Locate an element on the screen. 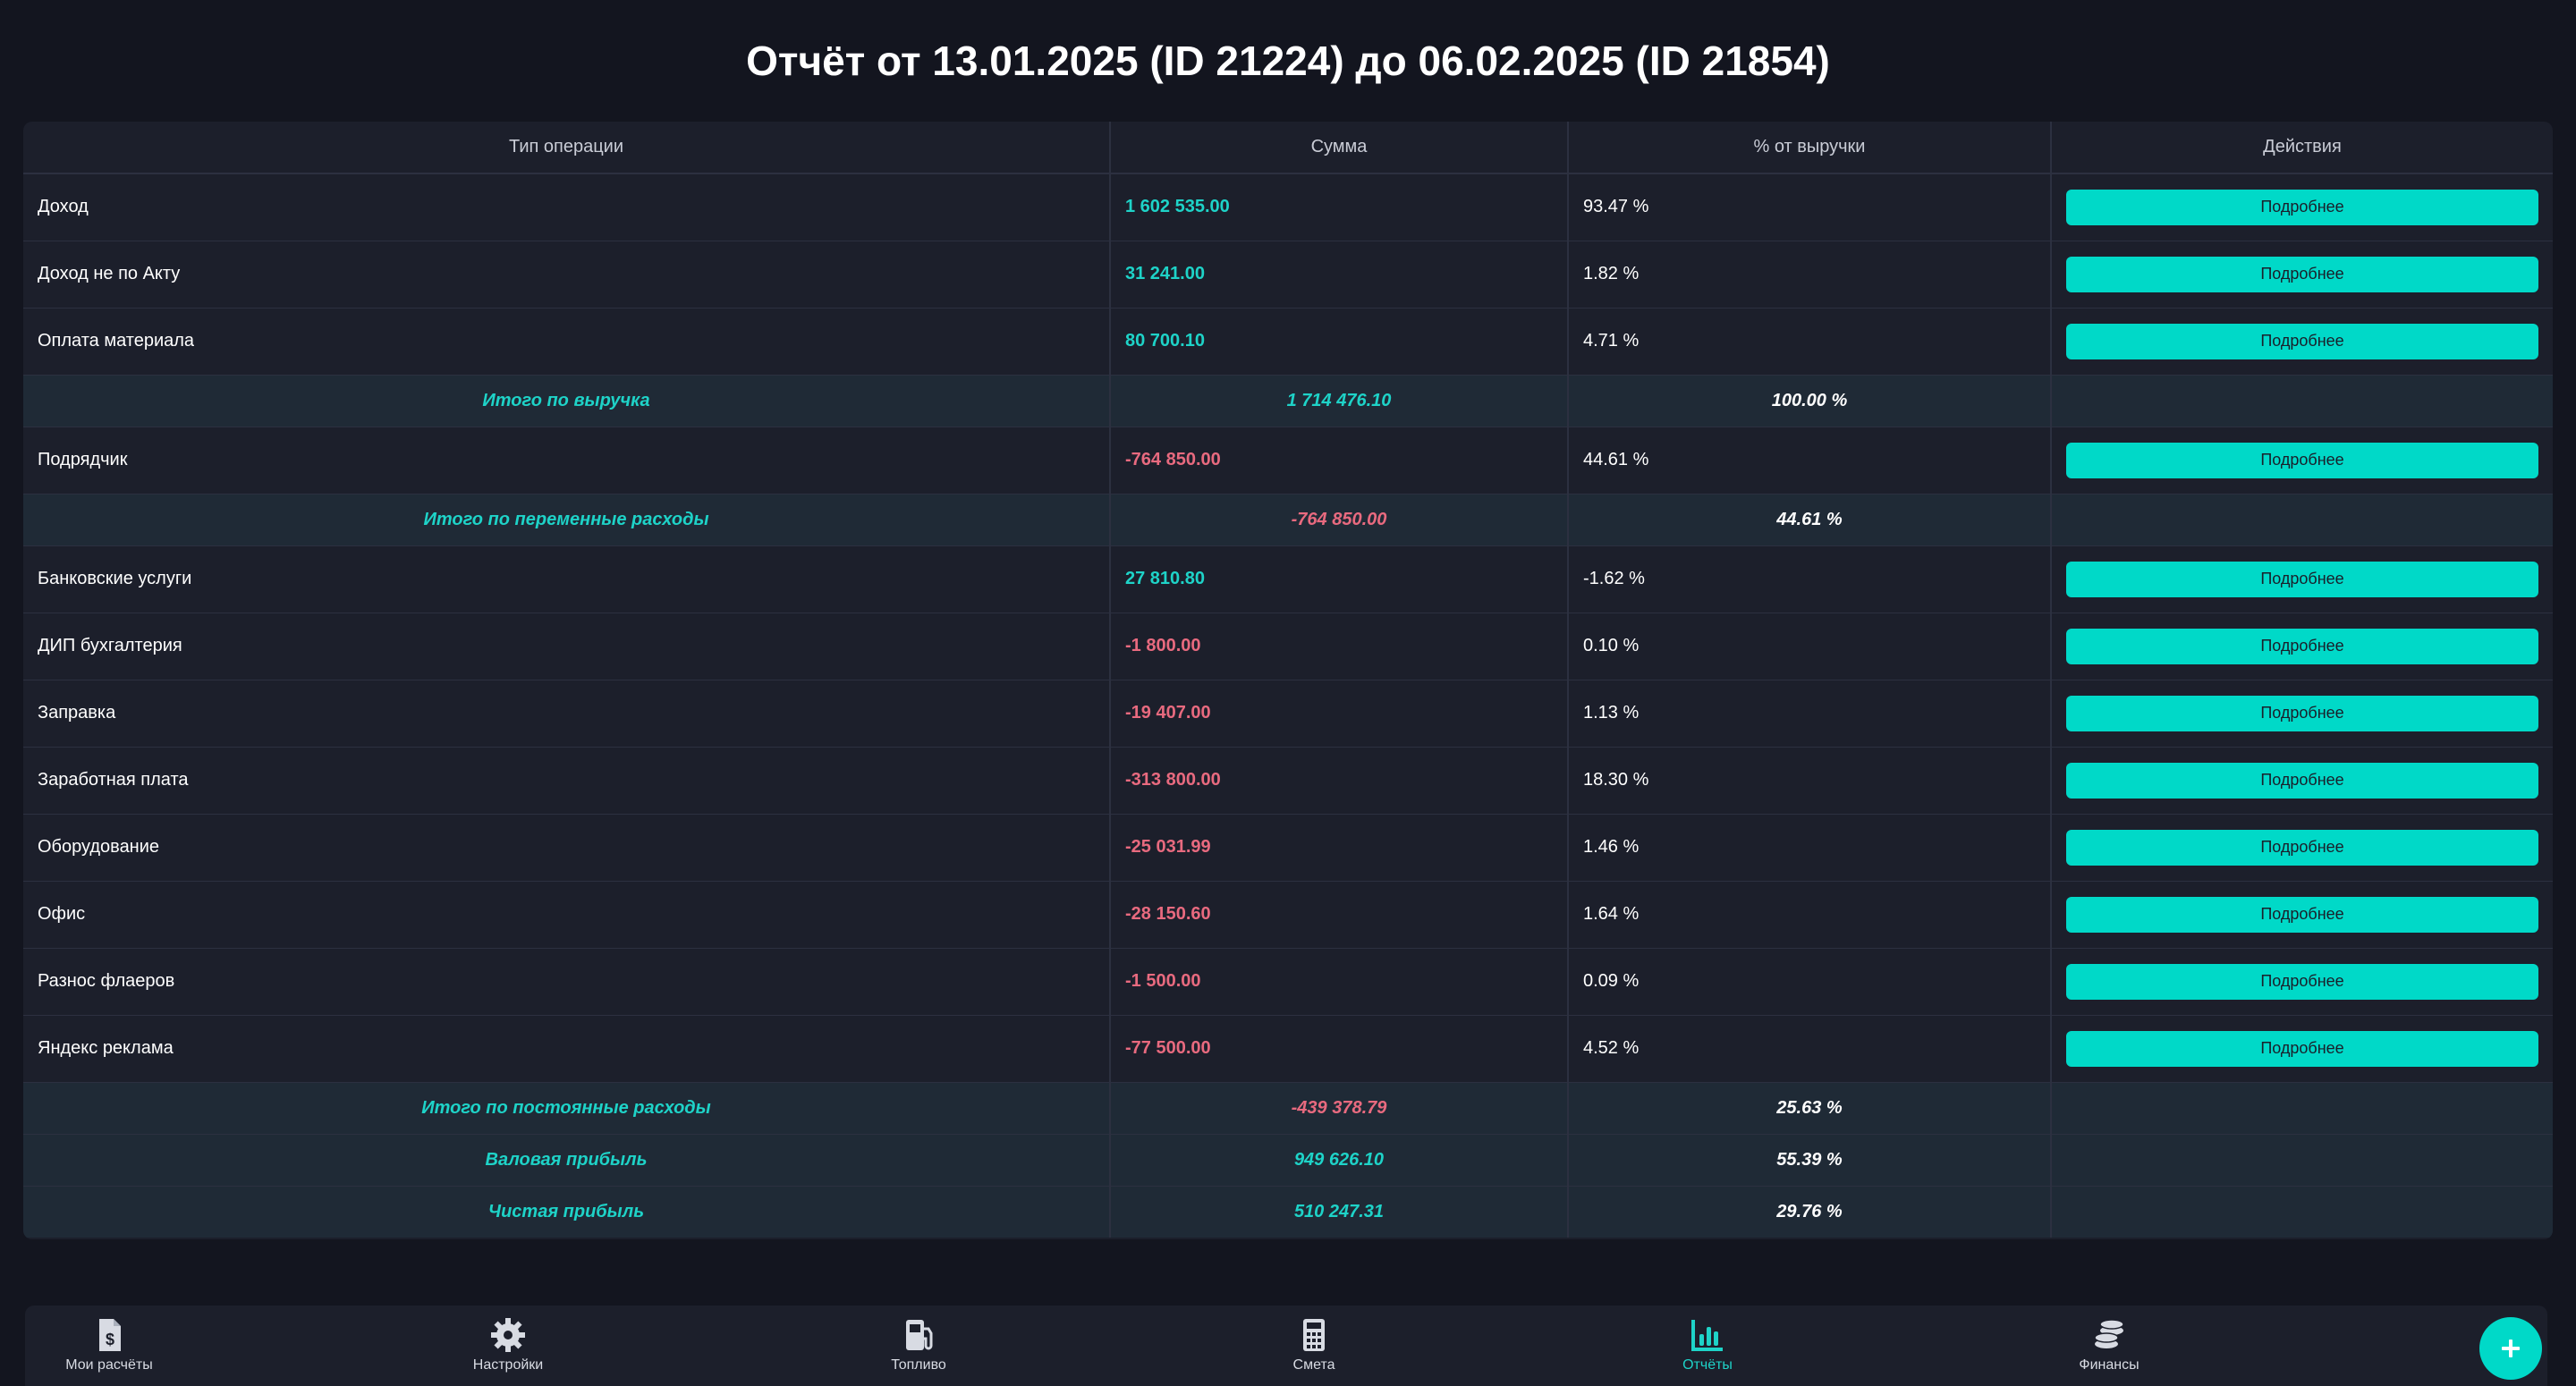  nav-item-my-calculations: $ Мои расчёты is located at coordinates (109, 1348).